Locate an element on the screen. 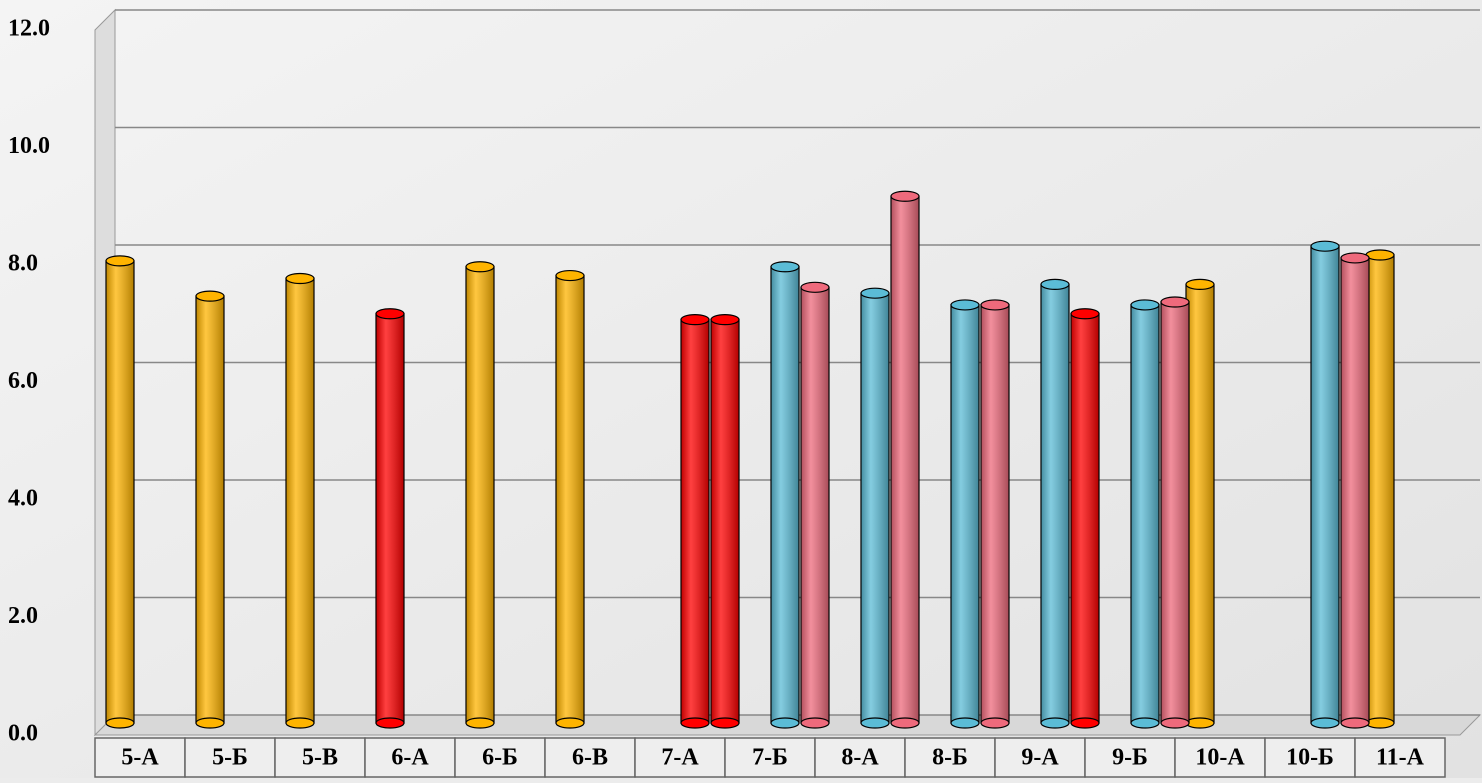 The image size is (1482, 783). x-tick-label: 5-В is located at coordinates (320, 758).